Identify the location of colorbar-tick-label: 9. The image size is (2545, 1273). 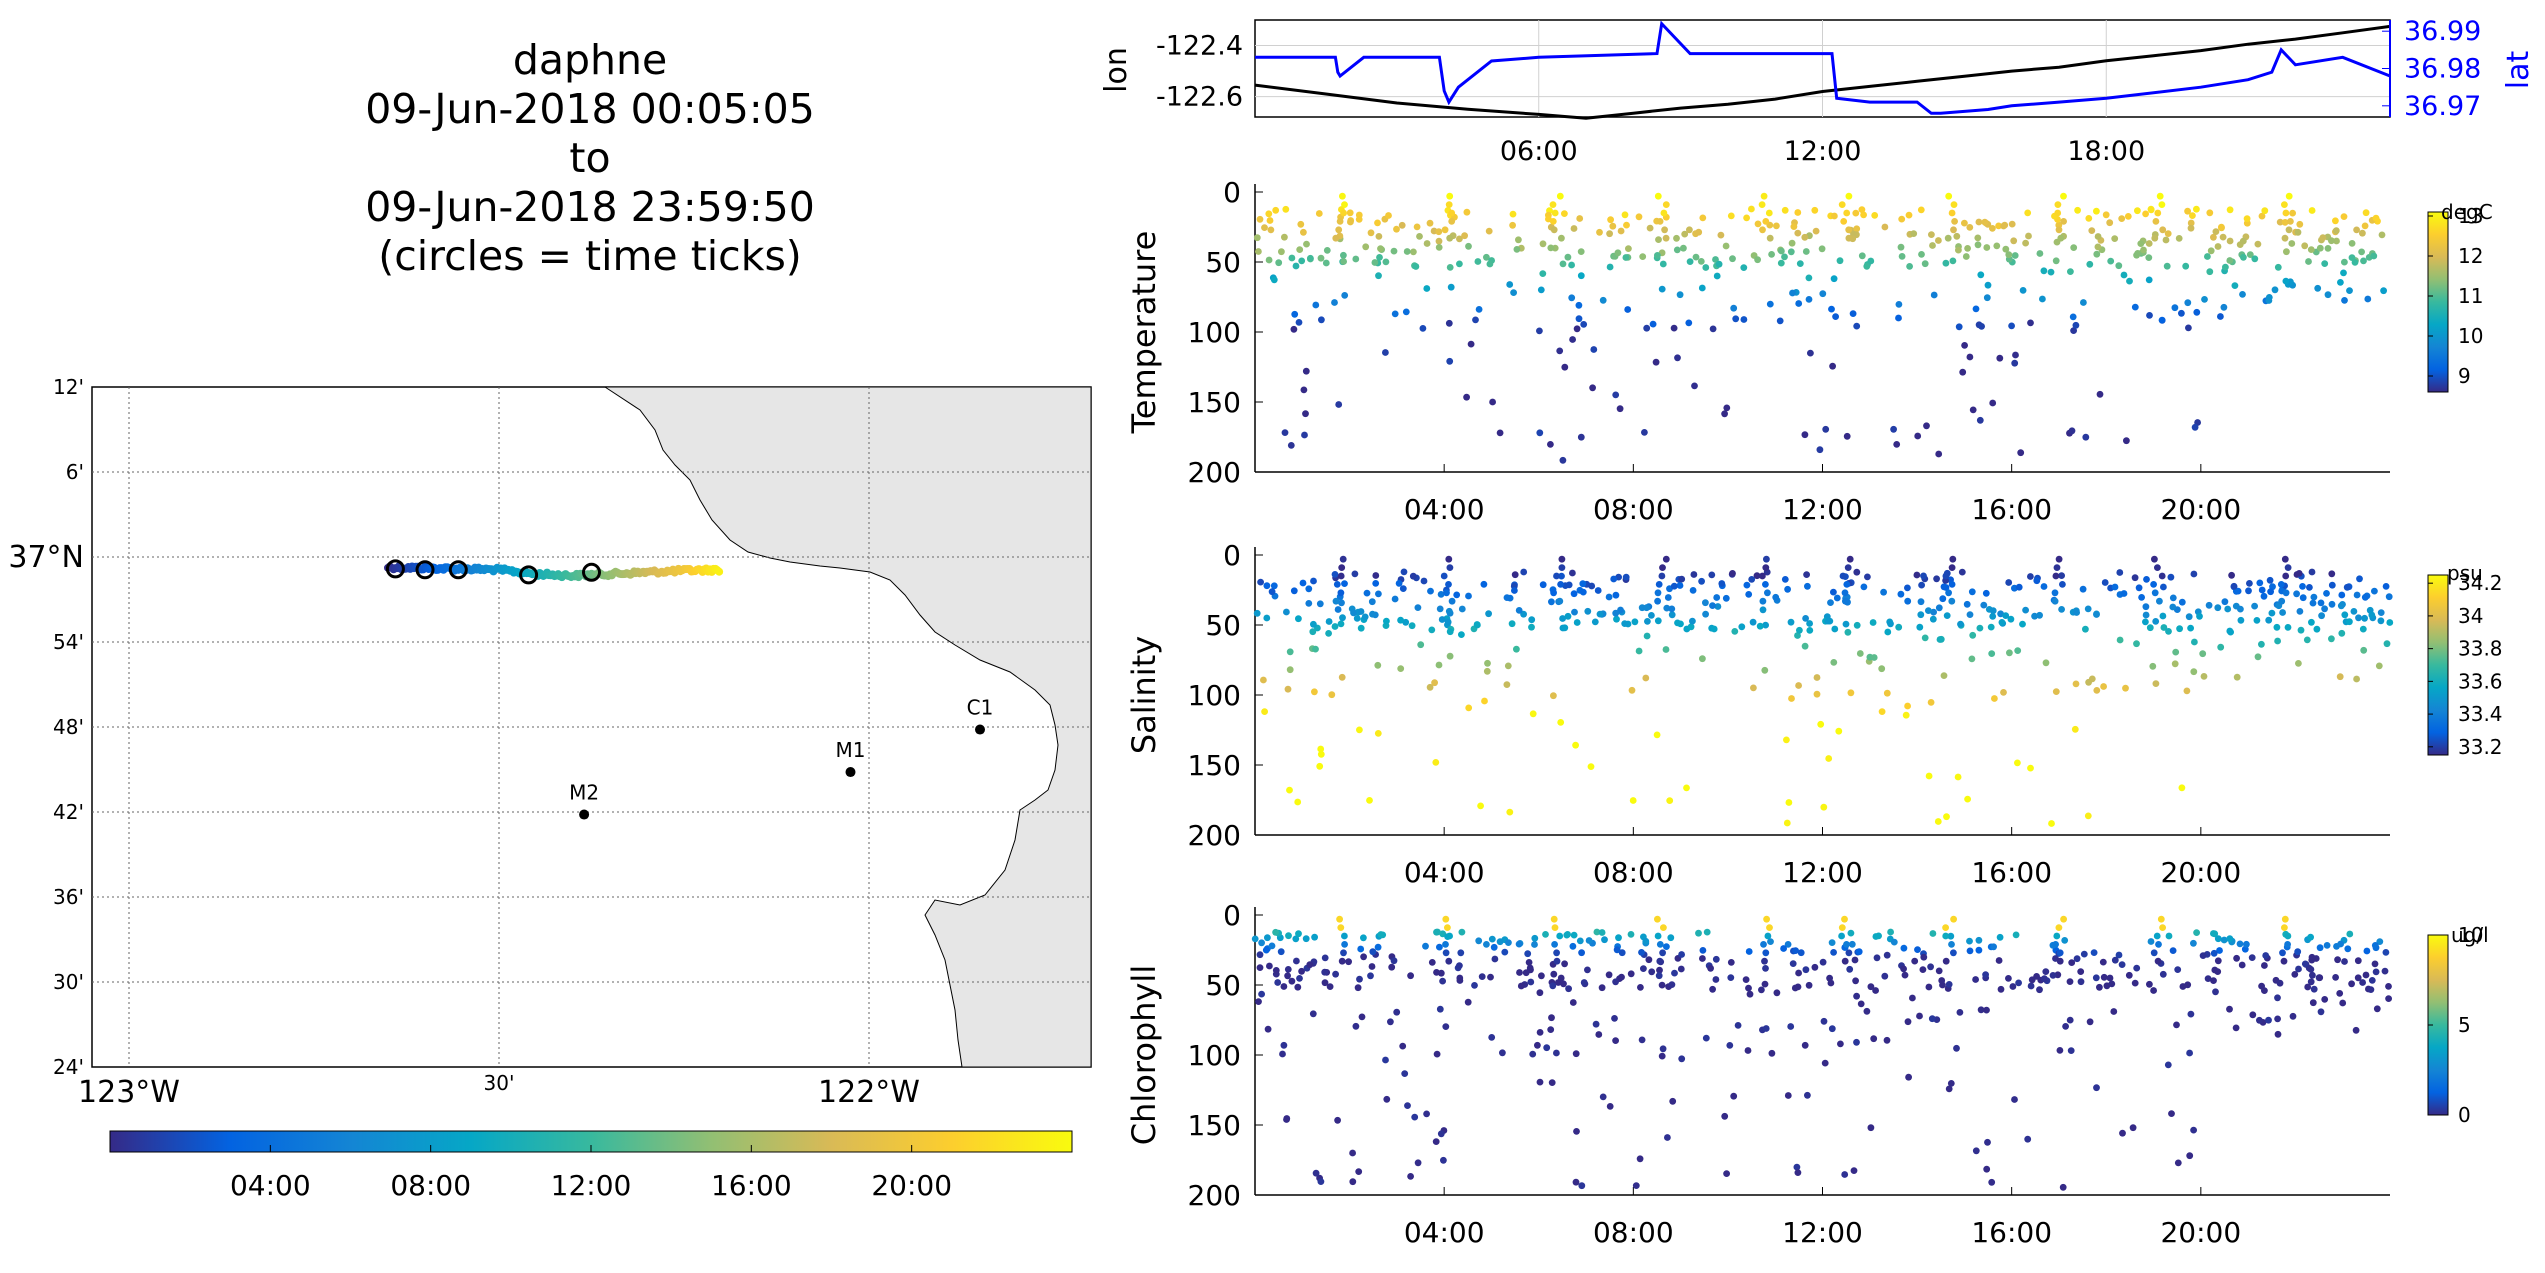
(2464, 376).